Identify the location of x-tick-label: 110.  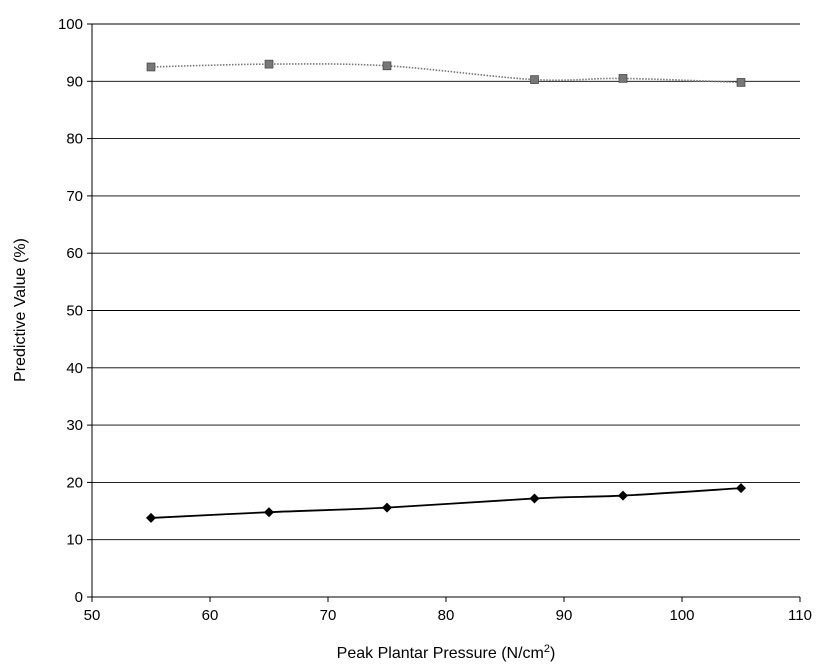
(800, 615).